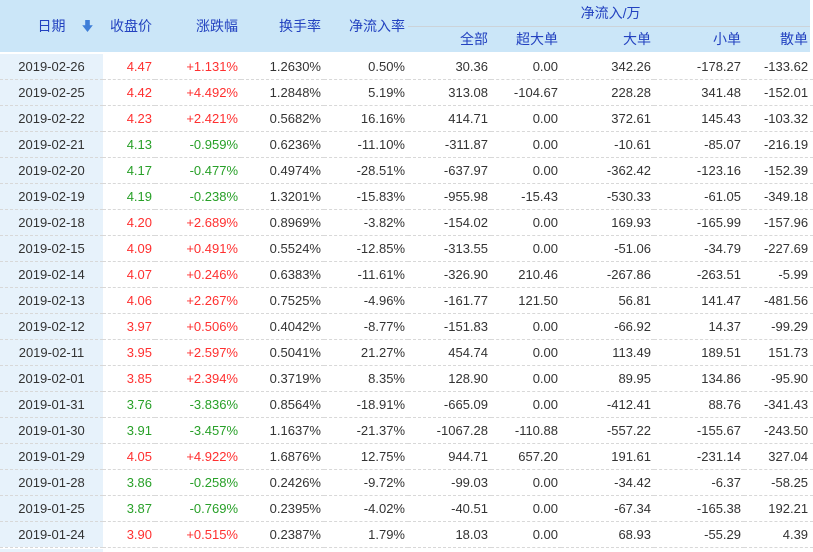  Describe the element at coordinates (198, 430) in the screenshot. I see `cell-change: -3.457%` at that location.